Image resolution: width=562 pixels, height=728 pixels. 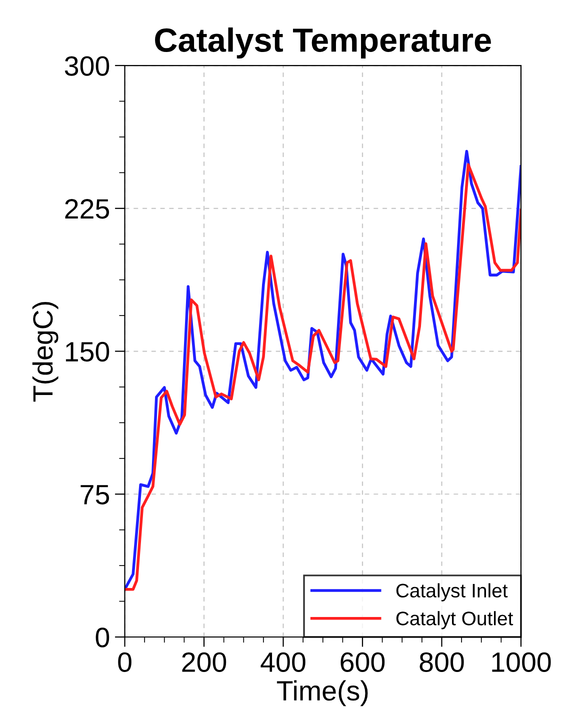 I want to click on x-tick-label: 800, so click(x=442, y=662).